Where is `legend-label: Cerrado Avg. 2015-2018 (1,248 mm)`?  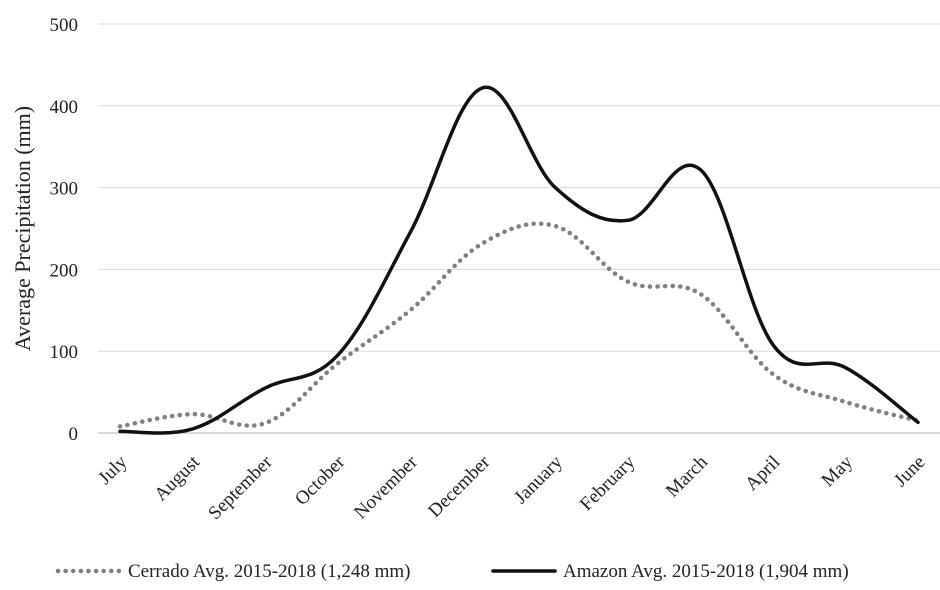 legend-label: Cerrado Avg. 2015-2018 (1,248 mm) is located at coordinates (269, 571).